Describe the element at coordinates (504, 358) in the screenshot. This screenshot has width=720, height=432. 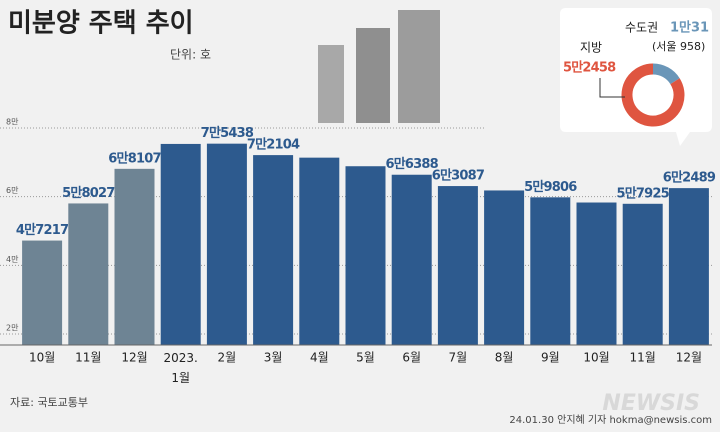
I see `x-tick-label: 8월` at that location.